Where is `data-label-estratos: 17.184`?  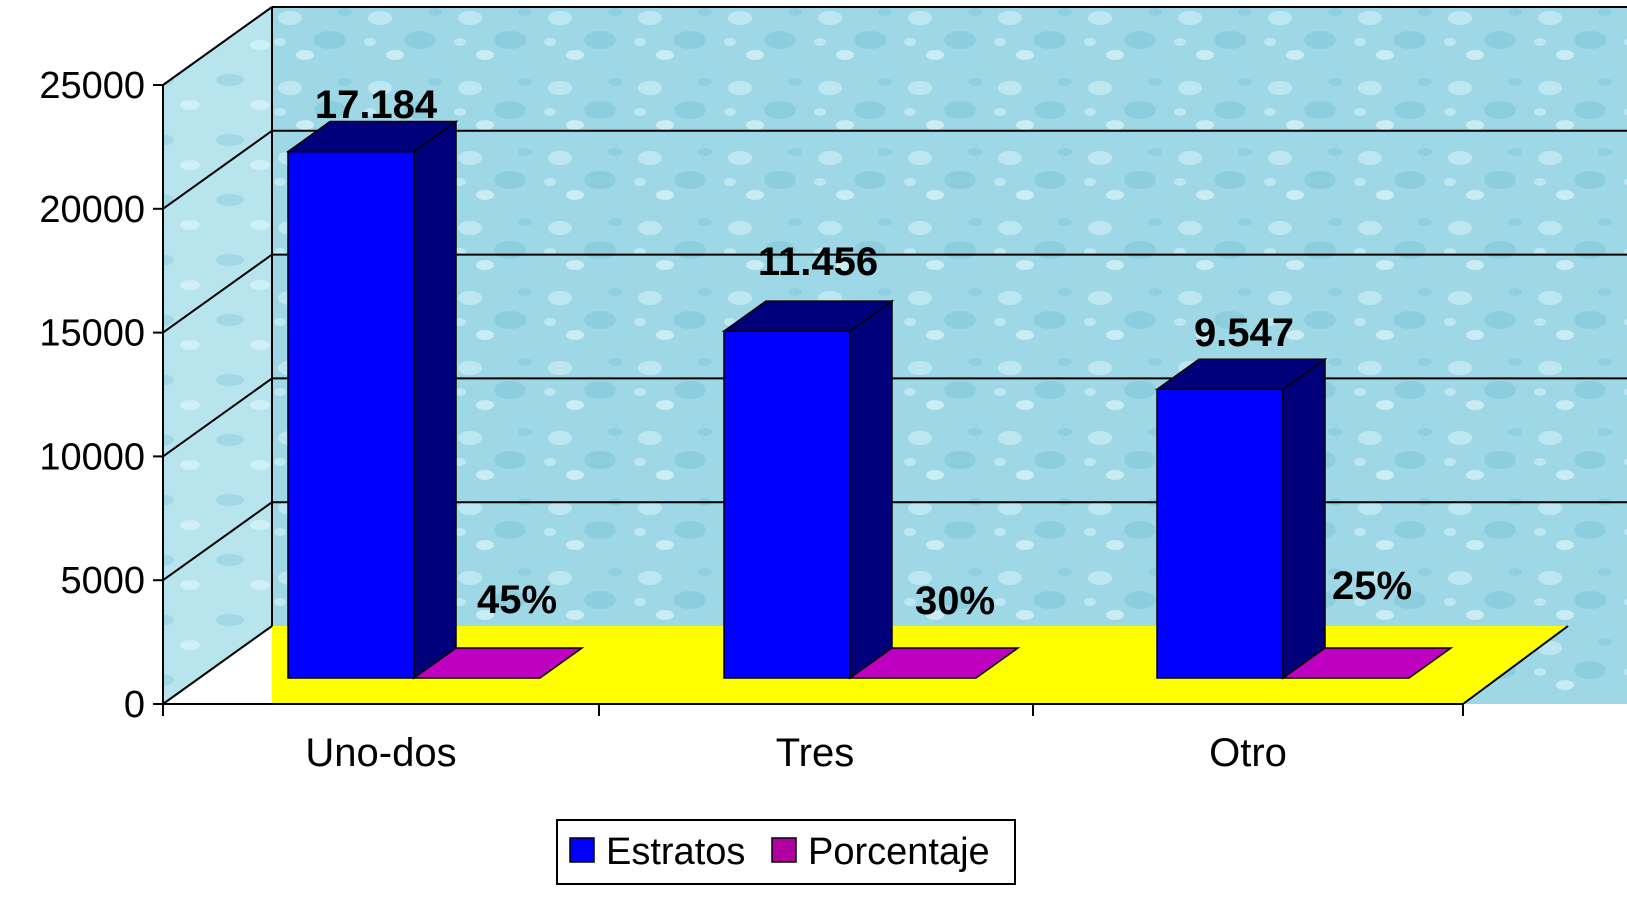 data-label-estratos: 17.184 is located at coordinates (376, 105).